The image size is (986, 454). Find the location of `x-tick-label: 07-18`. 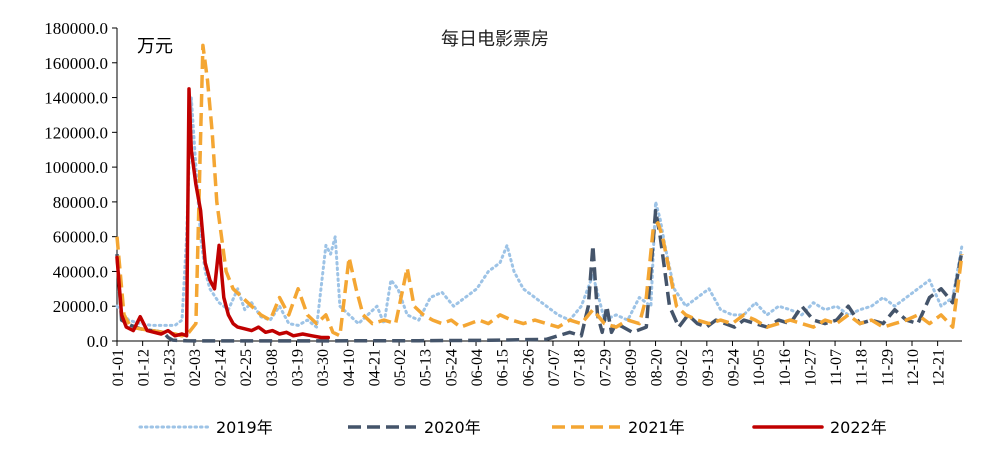

x-tick-label: 07-18 is located at coordinates (580, 367).